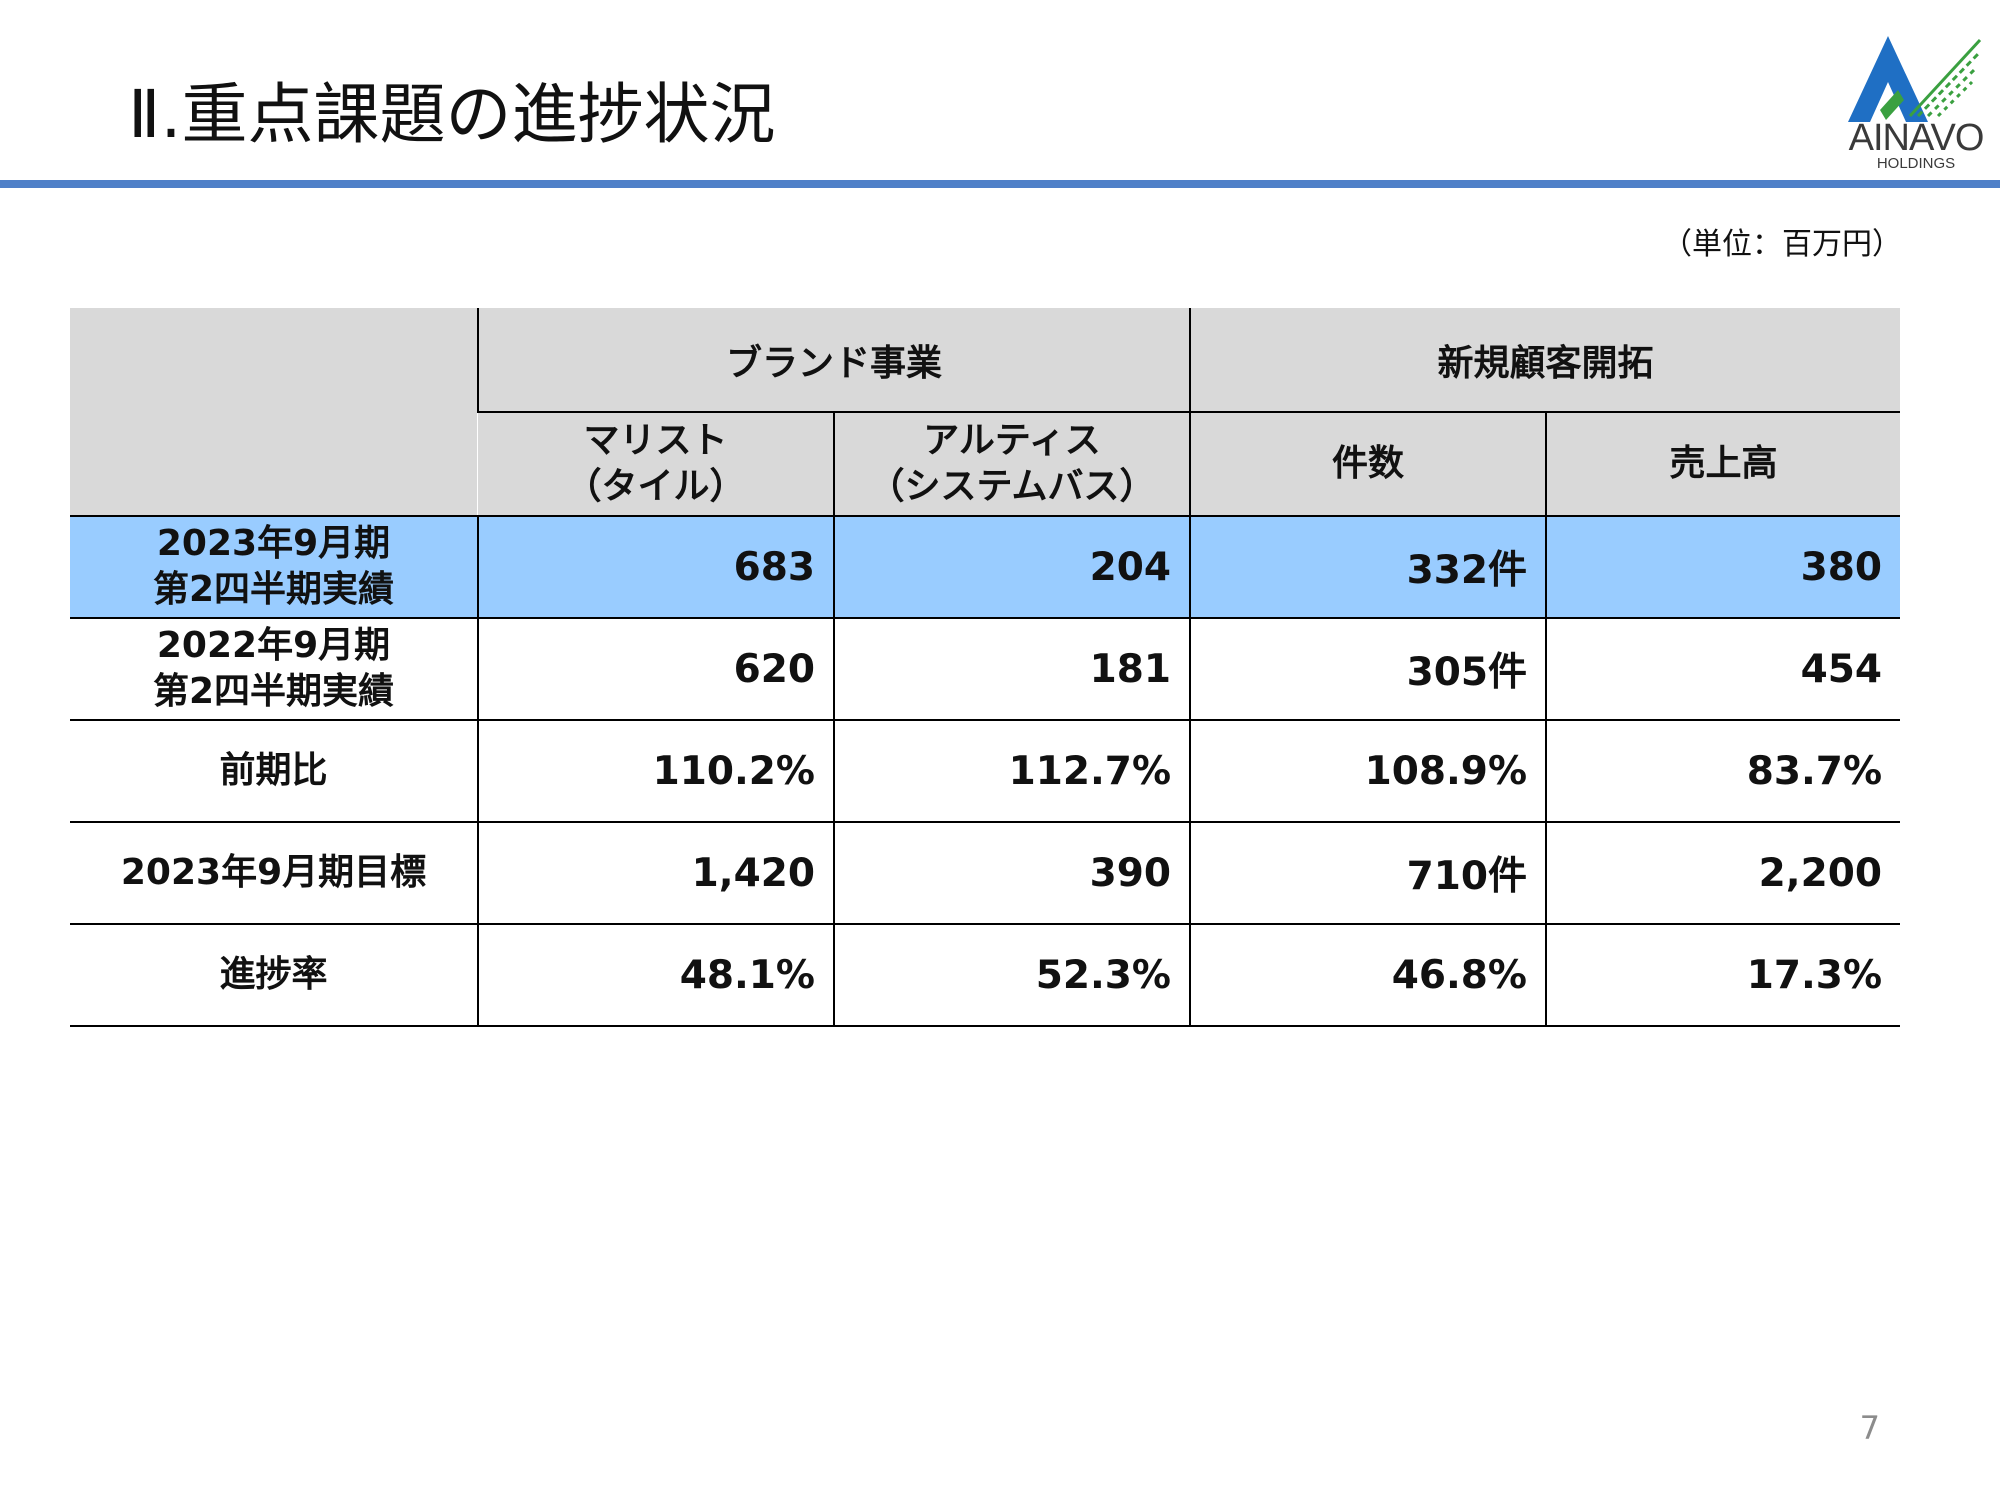 The image size is (2000, 1500). What do you see at coordinates (1782, 244) in the screenshot?
I see `unit-note: （単位：百万円）` at bounding box center [1782, 244].